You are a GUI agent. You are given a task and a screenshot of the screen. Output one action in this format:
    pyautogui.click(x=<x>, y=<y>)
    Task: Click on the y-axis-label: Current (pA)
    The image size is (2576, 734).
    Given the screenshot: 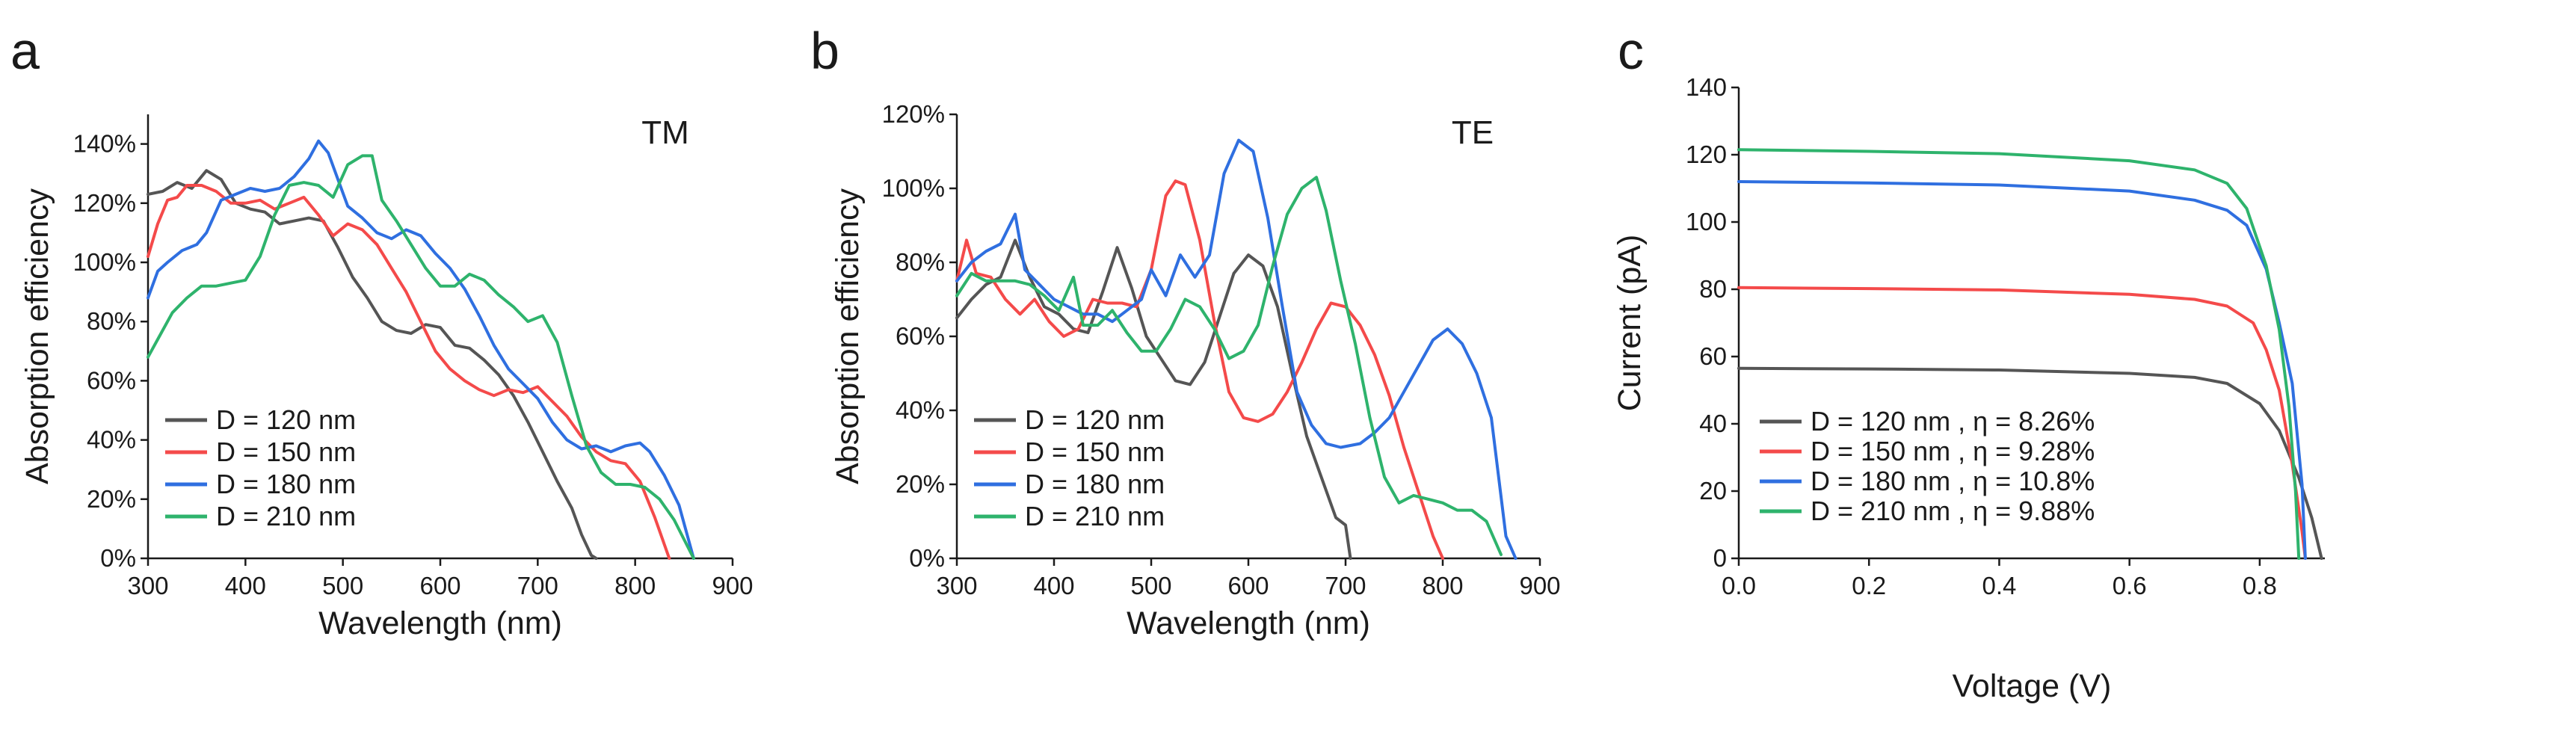 What is the action you would take?
    pyautogui.click(x=1630, y=323)
    